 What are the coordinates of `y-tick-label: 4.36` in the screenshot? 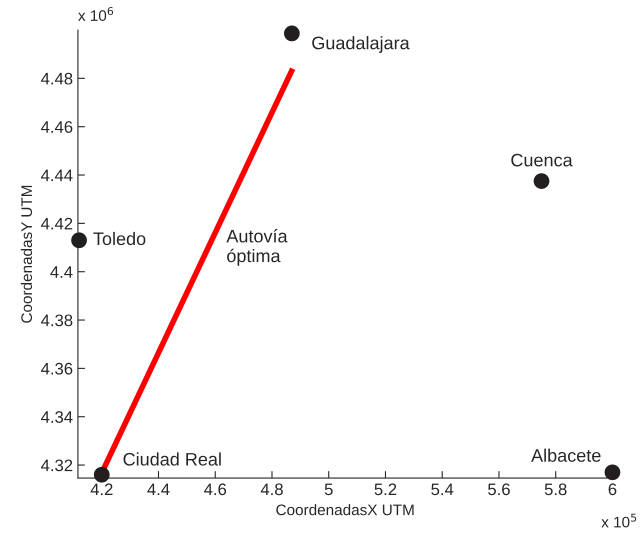 It's located at (56, 368).